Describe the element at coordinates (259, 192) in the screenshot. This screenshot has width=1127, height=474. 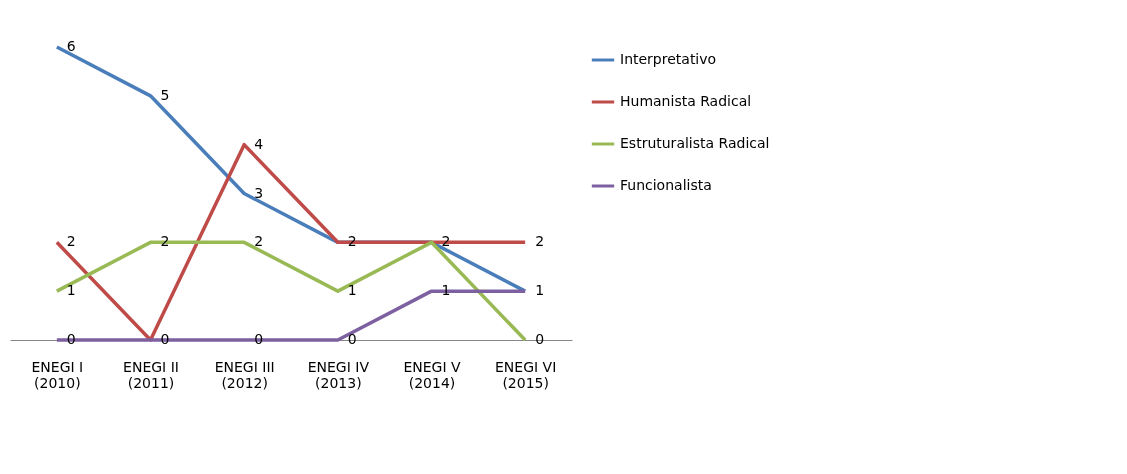
I see `data-label: 3` at that location.